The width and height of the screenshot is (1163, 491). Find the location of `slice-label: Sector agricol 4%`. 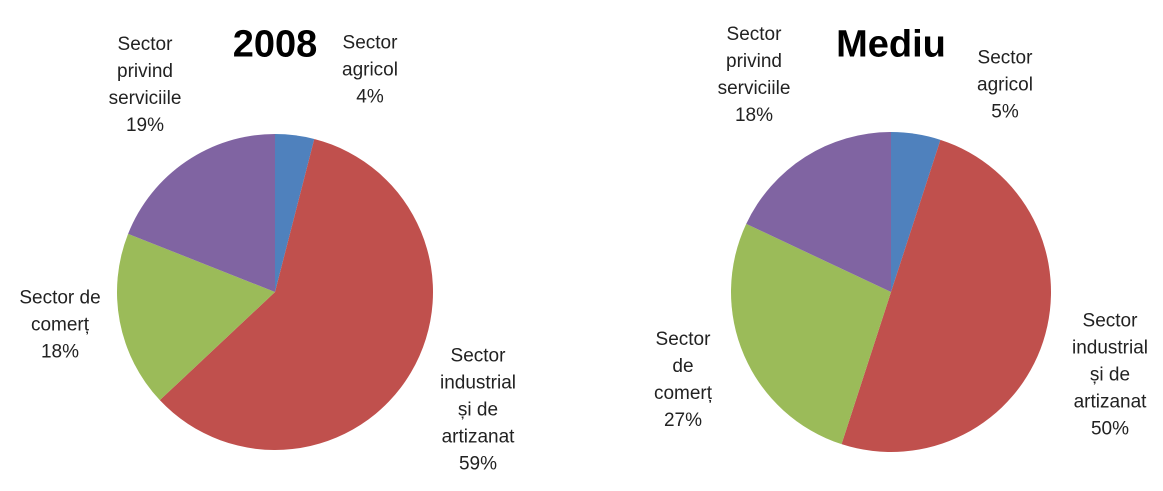

slice-label: Sector agricol 4% is located at coordinates (370, 70).